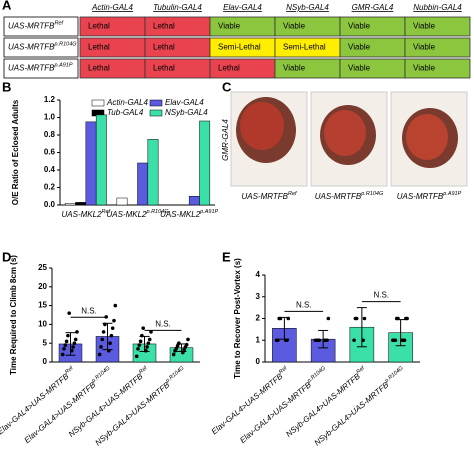 The width and height of the screenshot is (474, 449). I want to click on column-header: Nubbin-GAL4, so click(437, 7).